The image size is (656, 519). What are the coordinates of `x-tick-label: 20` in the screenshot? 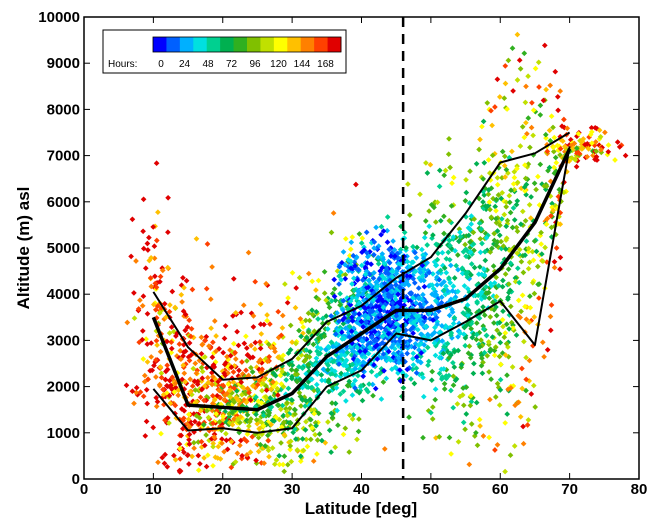 It's located at (222, 489).